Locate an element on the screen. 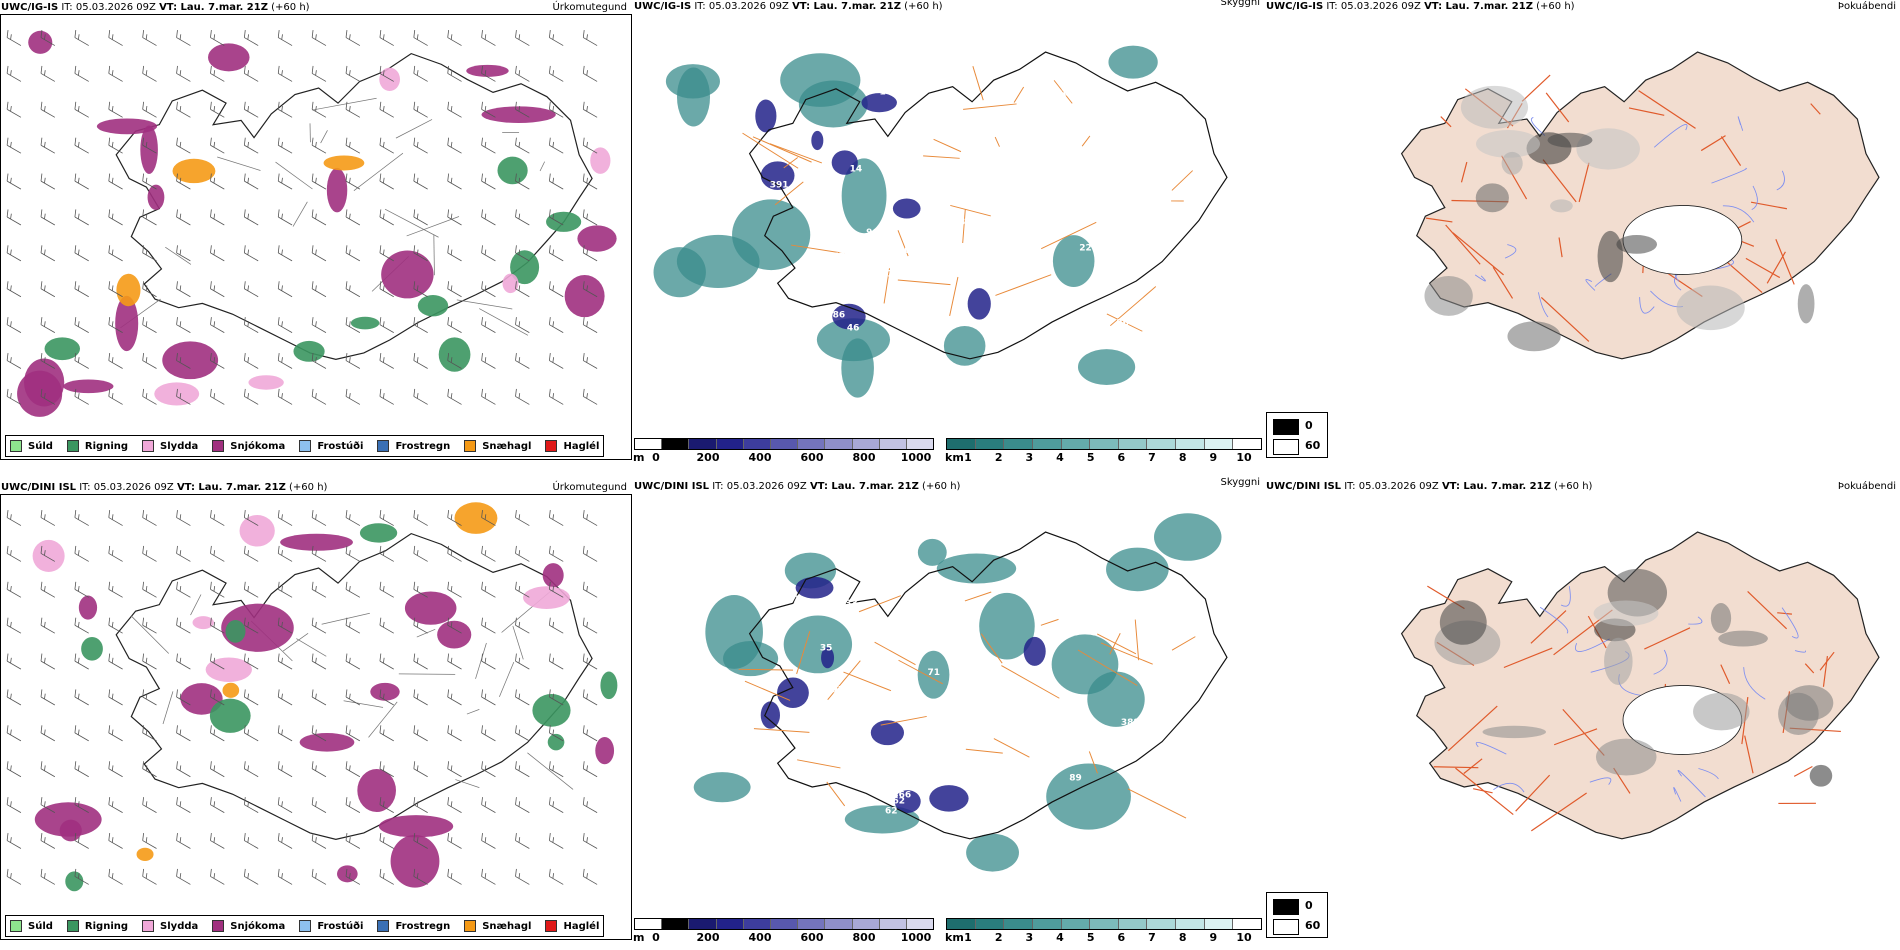  visibility-colorbar: km 1 2 3 4 5 6 7 8 9 10 is located at coordinates (1103, 933).